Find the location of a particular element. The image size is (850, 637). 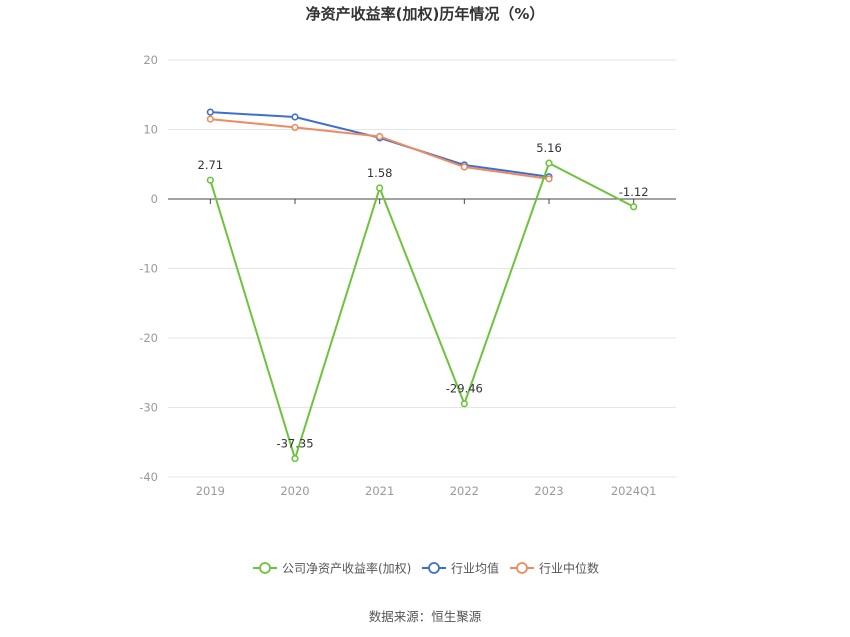

data-label: -1.12 is located at coordinates (634, 192).